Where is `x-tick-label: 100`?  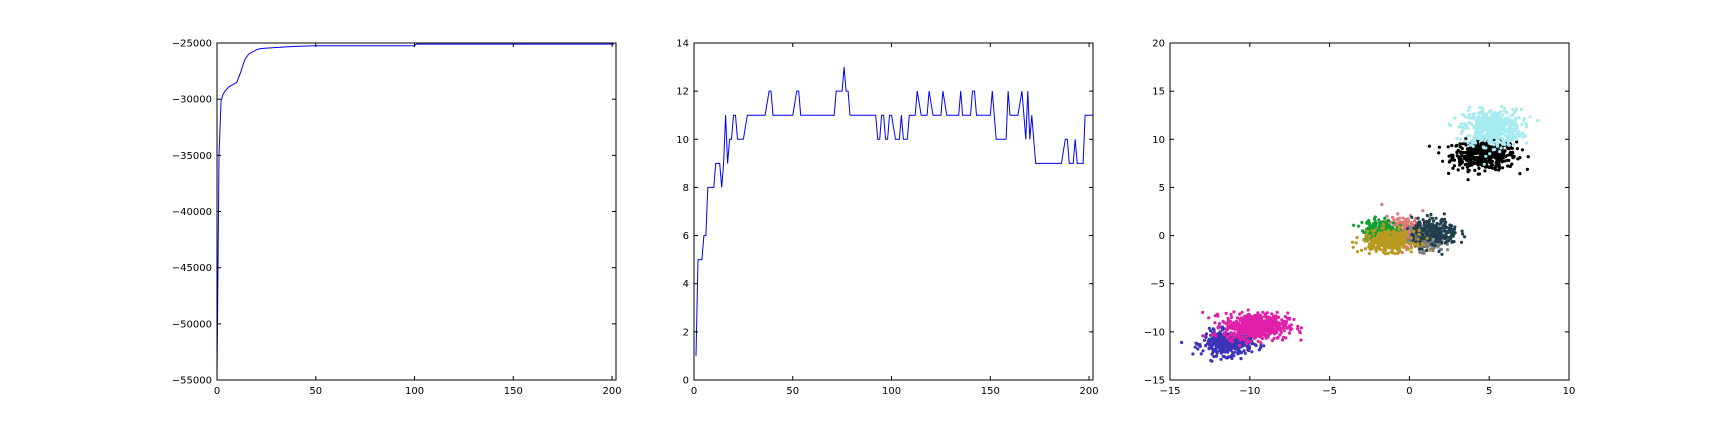 x-tick-label: 100 is located at coordinates (891, 391).